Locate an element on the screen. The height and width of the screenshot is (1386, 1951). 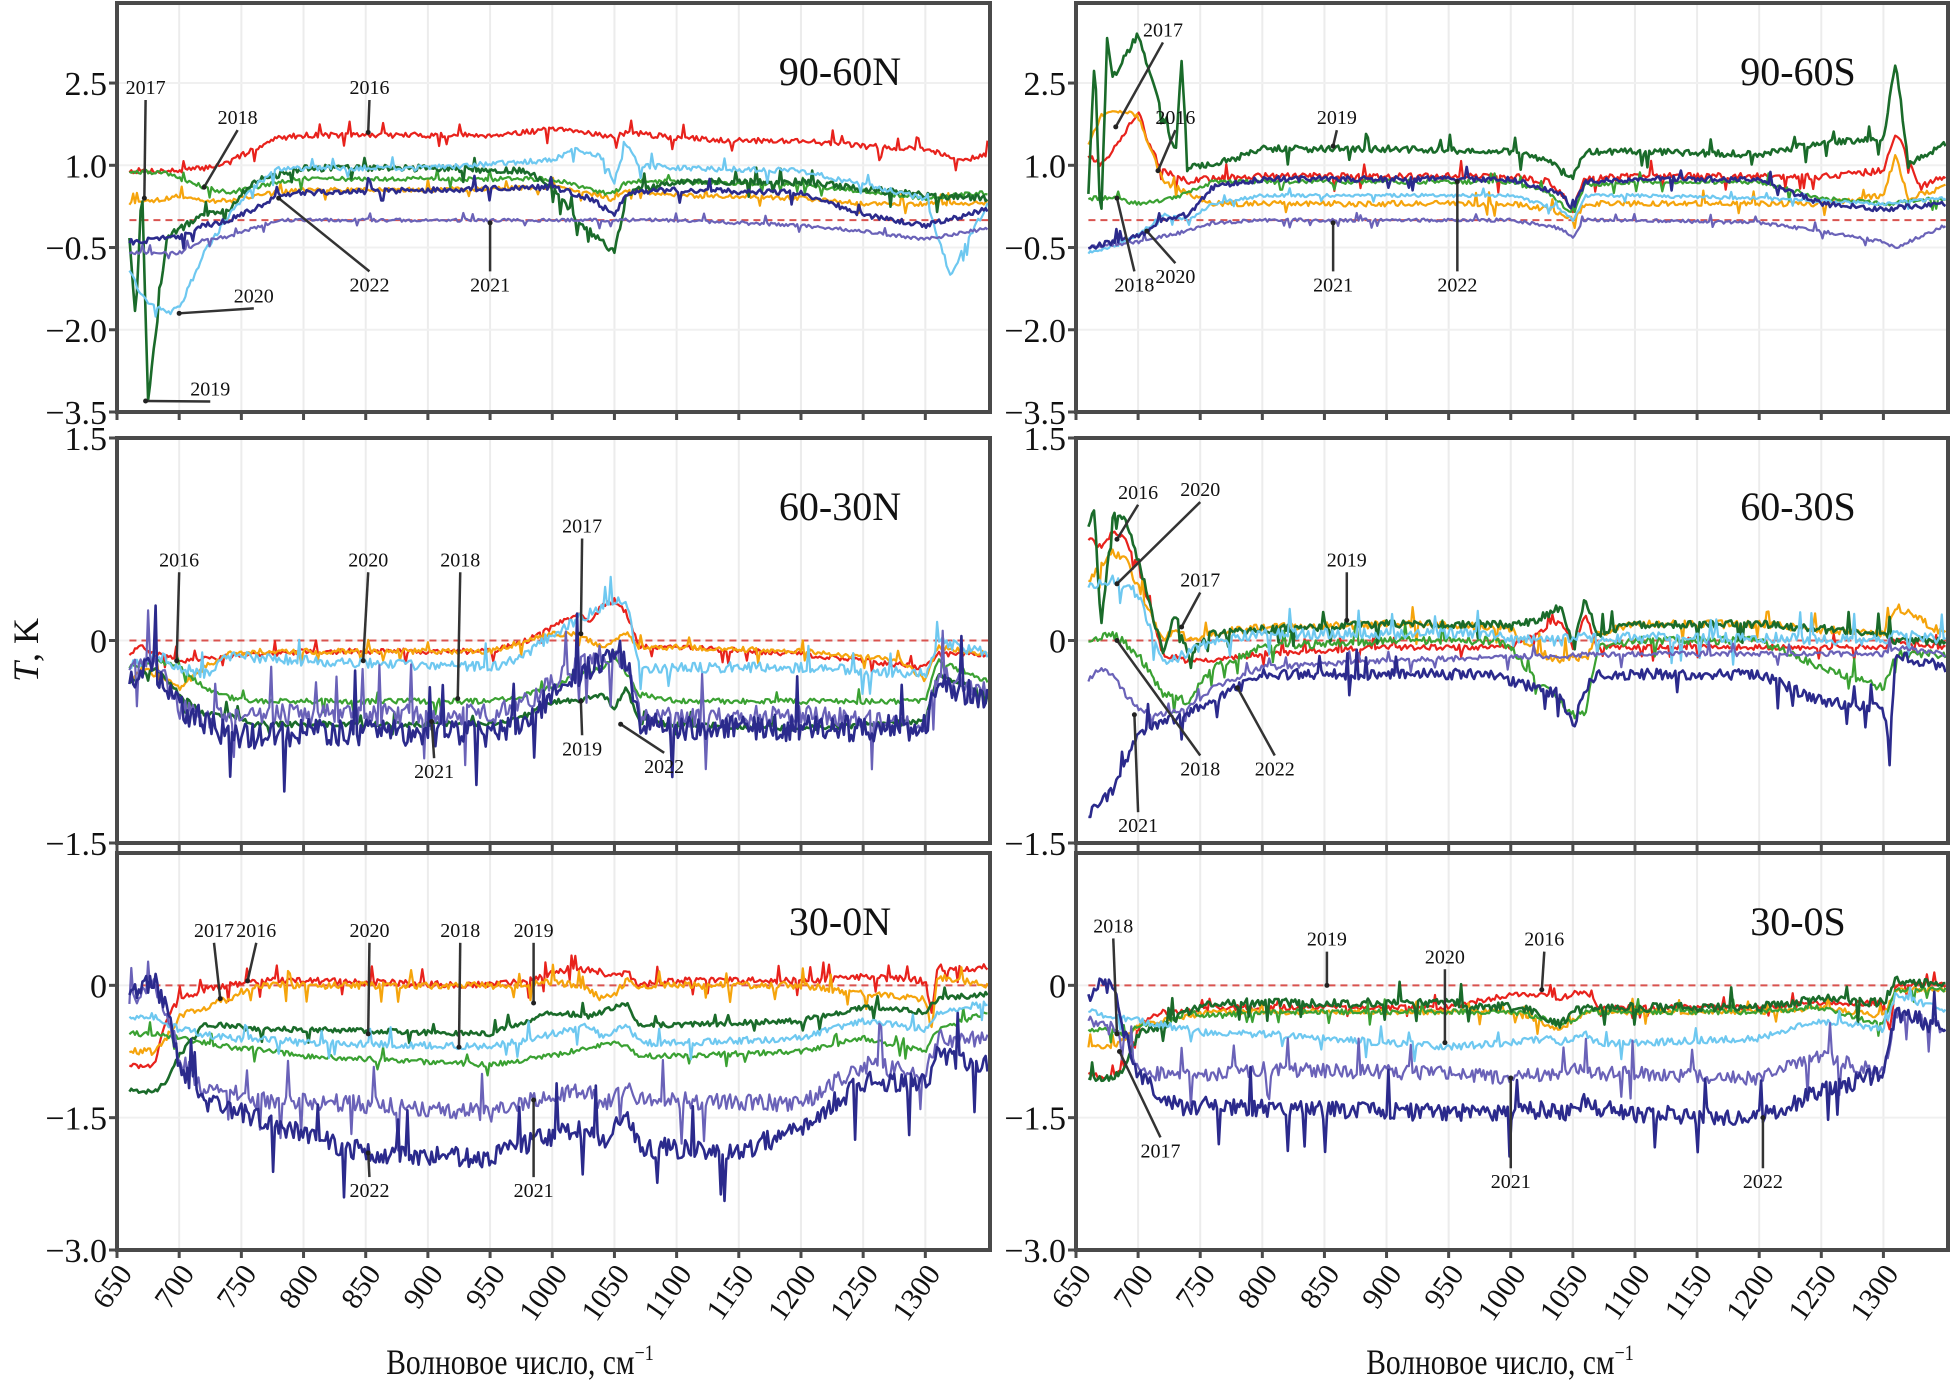
x-tick-label: 800 is located at coordinates (299, 1287).